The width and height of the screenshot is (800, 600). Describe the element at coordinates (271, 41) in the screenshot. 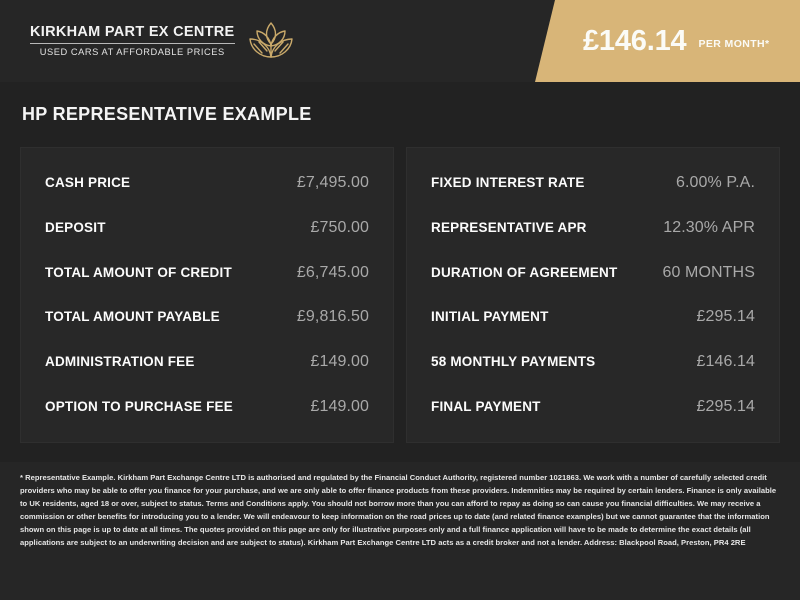

I see `lotus-flower-icon` at that location.